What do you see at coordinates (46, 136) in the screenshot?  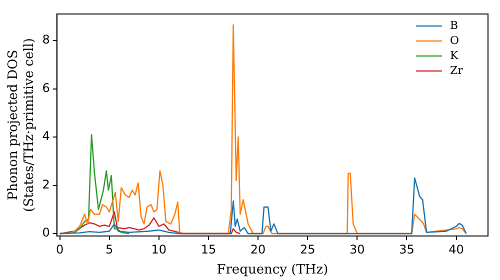 I see `y-tick-label: 4` at bounding box center [46, 136].